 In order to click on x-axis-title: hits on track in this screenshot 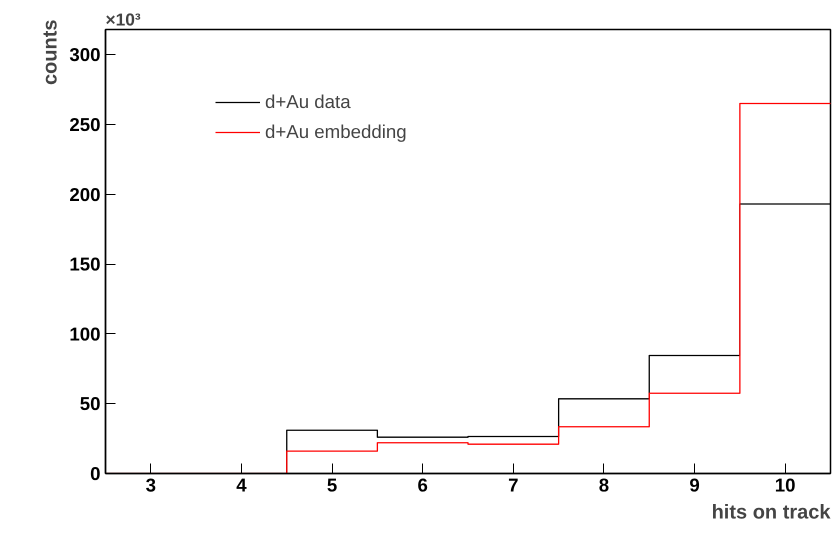, I will do `click(772, 513)`.